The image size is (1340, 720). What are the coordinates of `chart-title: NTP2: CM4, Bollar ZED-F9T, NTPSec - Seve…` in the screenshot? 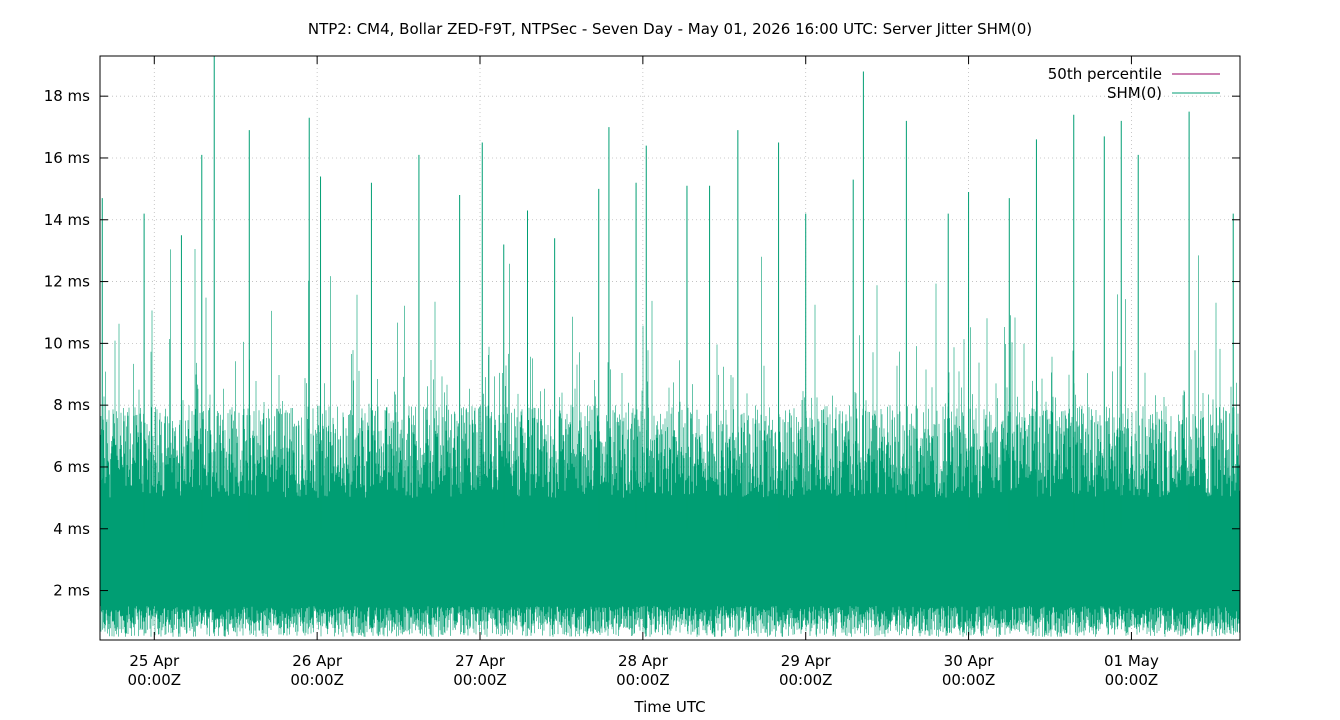 It's located at (670, 29).